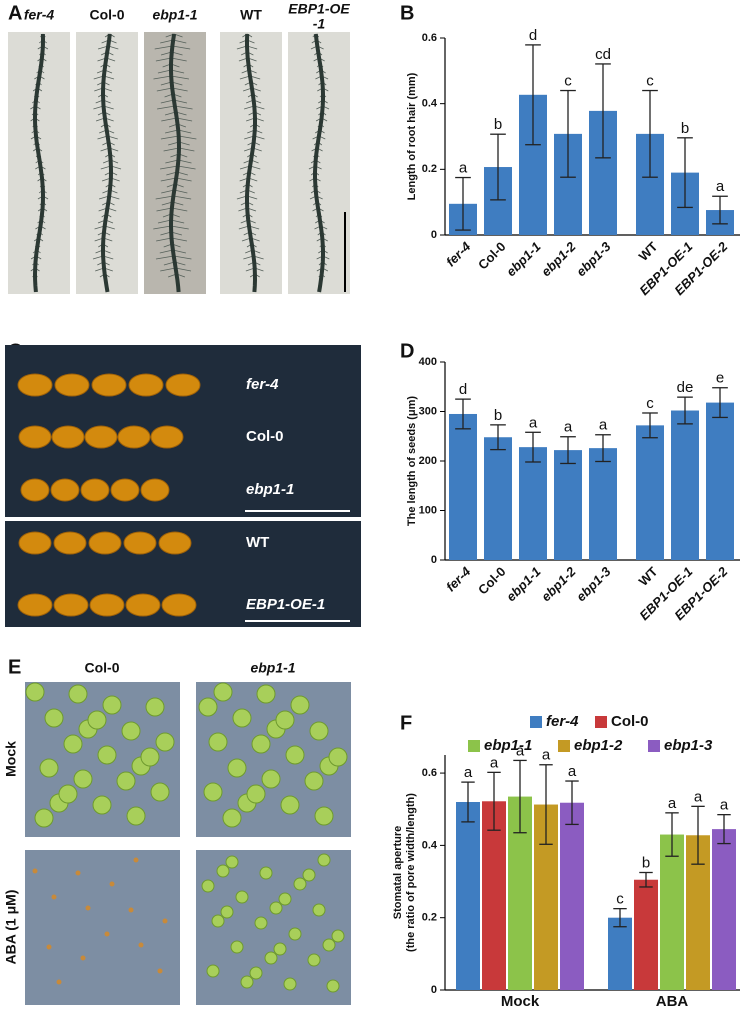  What do you see at coordinates (407, 13) in the screenshot?
I see `panel-label: B` at bounding box center [407, 13].